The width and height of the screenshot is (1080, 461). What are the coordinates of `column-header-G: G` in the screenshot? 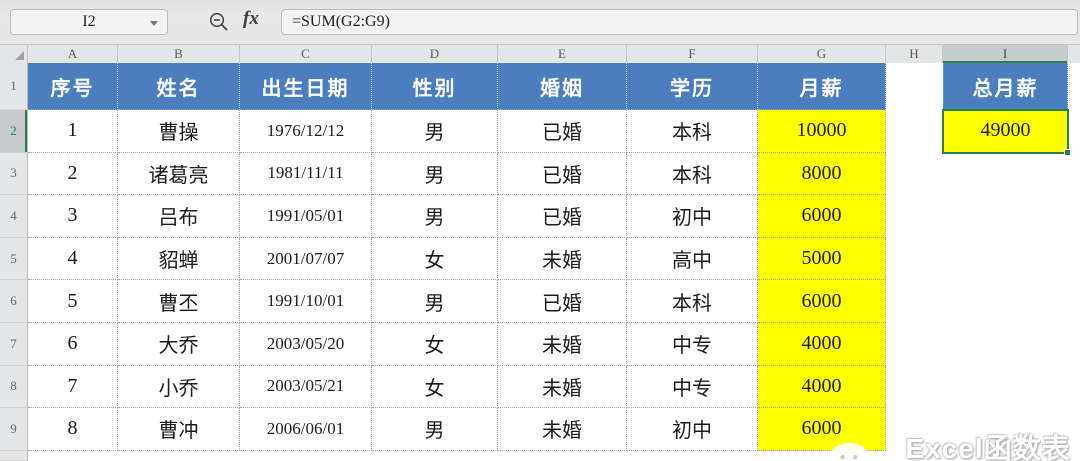 It's located at (822, 54).